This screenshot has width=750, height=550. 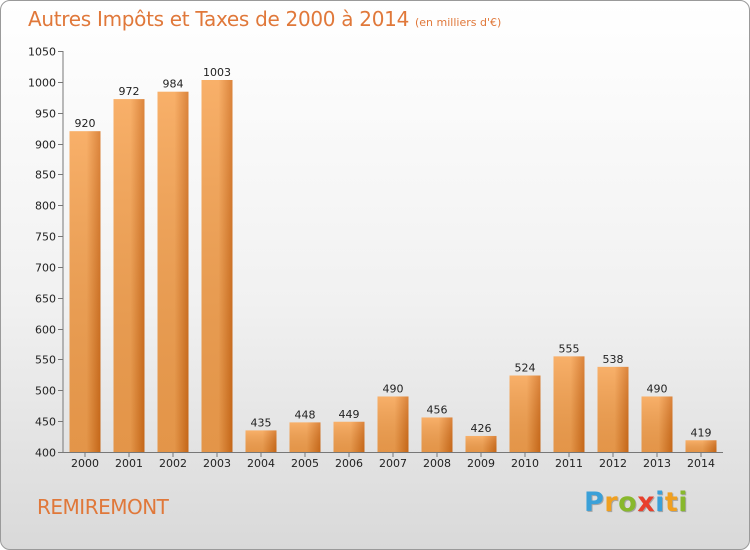 I want to click on y-tick-label: 800, so click(x=45, y=206).